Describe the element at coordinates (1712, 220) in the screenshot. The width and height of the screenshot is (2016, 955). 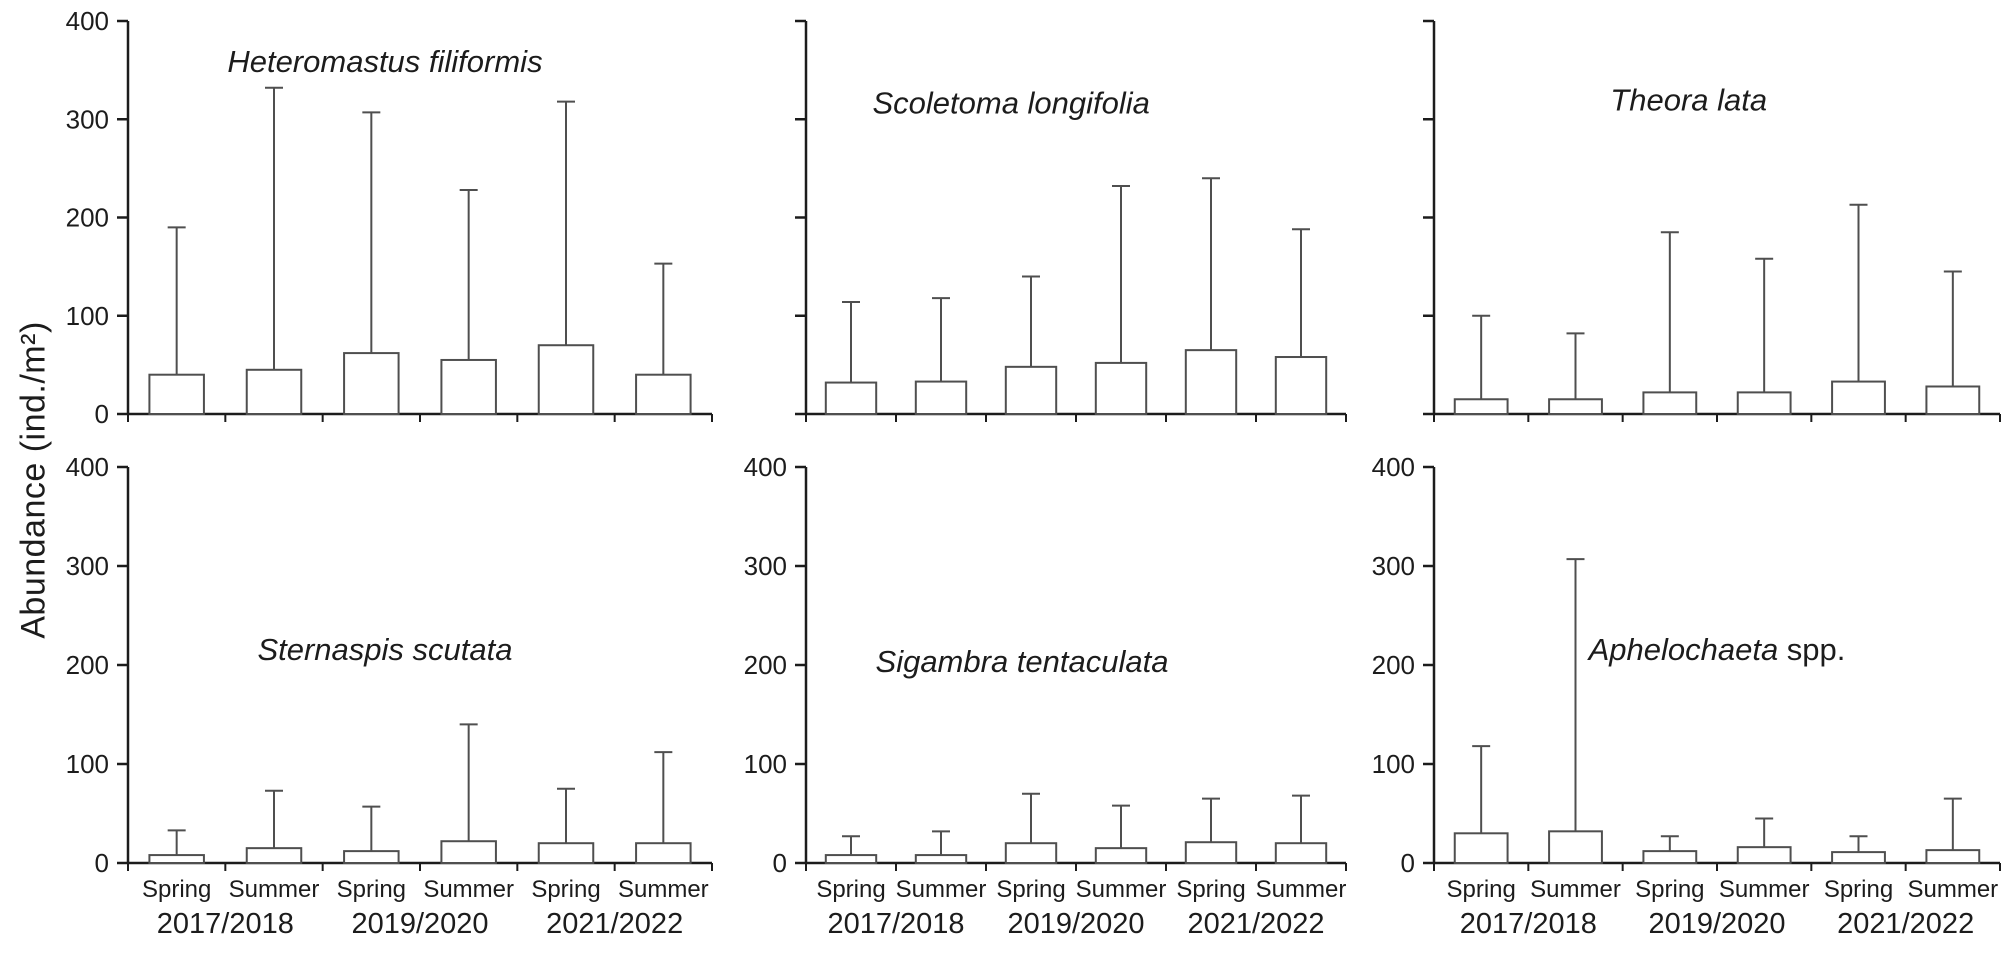
I see `panel-2: Theora lata` at that location.